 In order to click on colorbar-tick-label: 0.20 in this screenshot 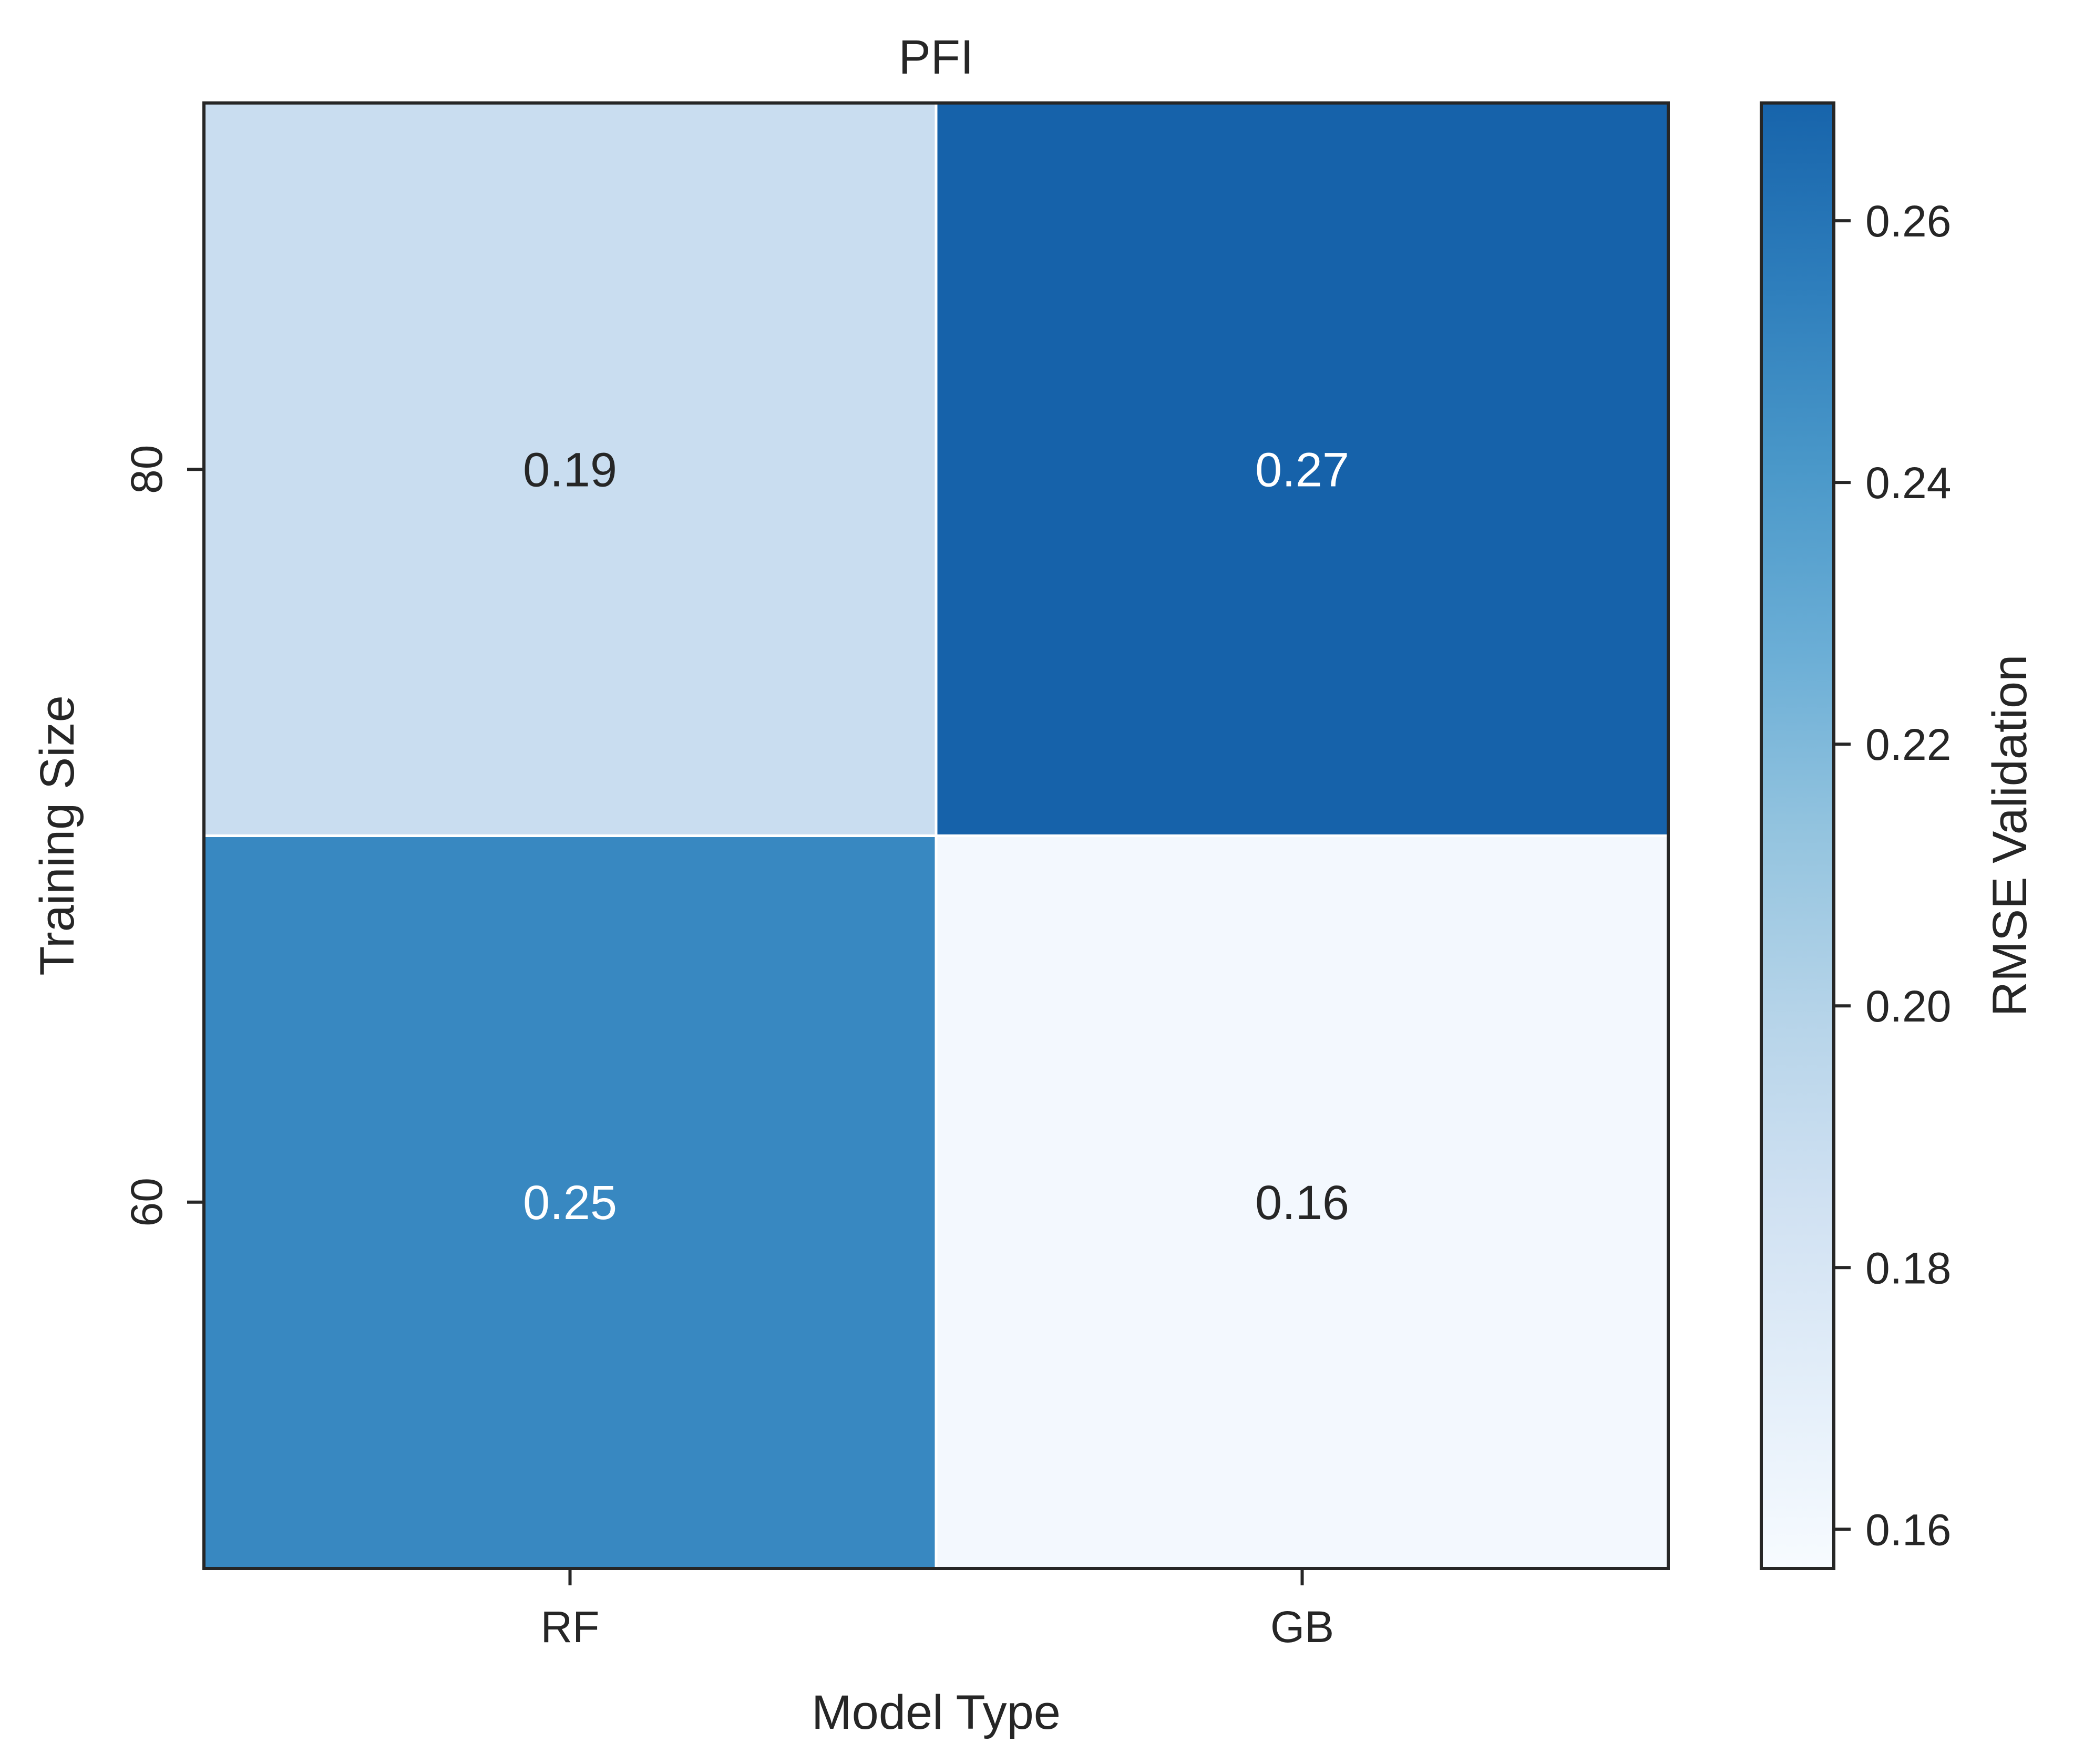, I will do `click(1908, 1007)`.